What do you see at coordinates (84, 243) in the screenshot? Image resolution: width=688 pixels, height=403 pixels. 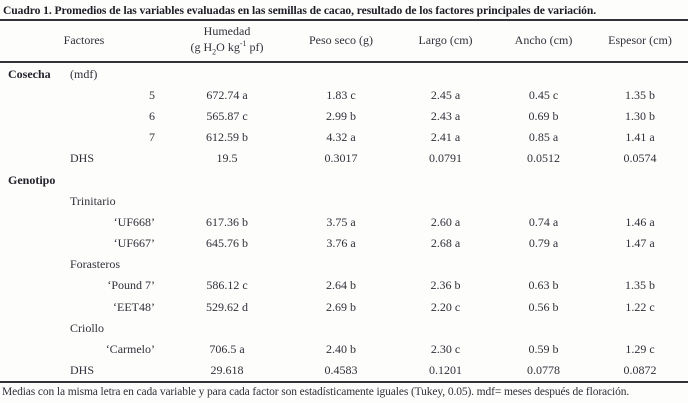 I see `factor-cell: ‘UF667’` at bounding box center [84, 243].